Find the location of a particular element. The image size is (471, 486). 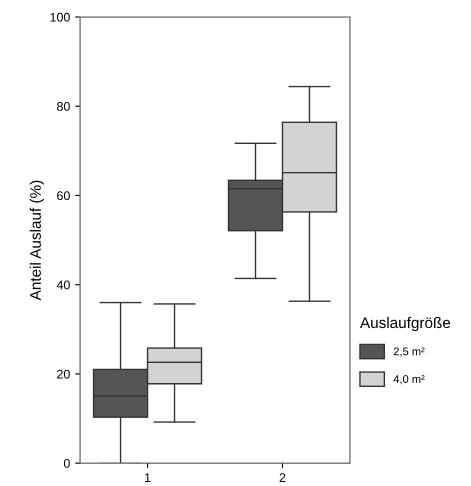

y-tick-label: 40 is located at coordinates (63, 285).